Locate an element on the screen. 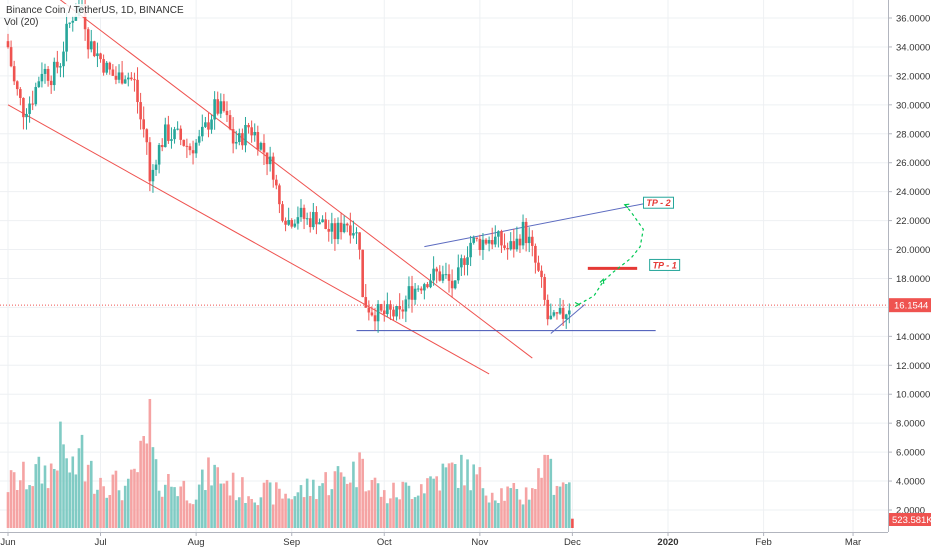  price-tick-label: 8.0000 is located at coordinates (910, 424).